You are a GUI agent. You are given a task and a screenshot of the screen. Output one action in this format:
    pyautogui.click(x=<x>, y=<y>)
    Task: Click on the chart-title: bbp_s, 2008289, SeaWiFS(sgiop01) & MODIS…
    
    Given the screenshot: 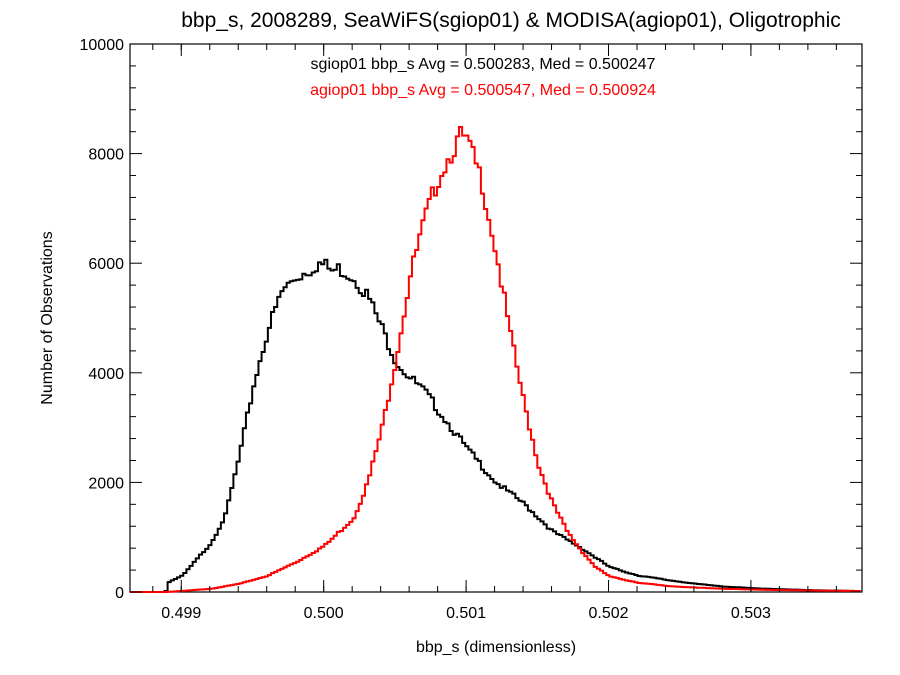 What is the action you would take?
    pyautogui.click(x=511, y=20)
    